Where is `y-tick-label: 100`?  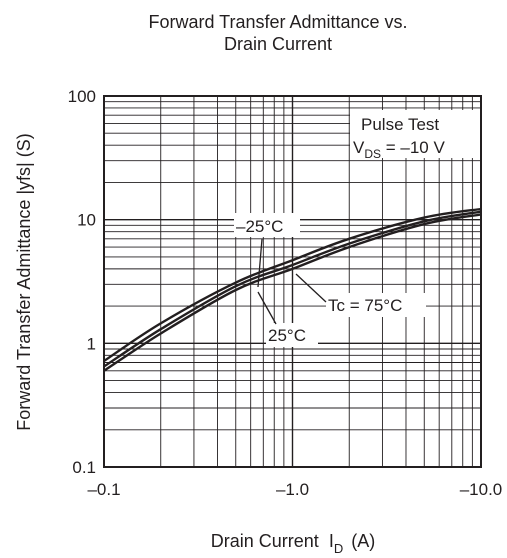 y-tick-label: 100 is located at coordinates (82, 96).